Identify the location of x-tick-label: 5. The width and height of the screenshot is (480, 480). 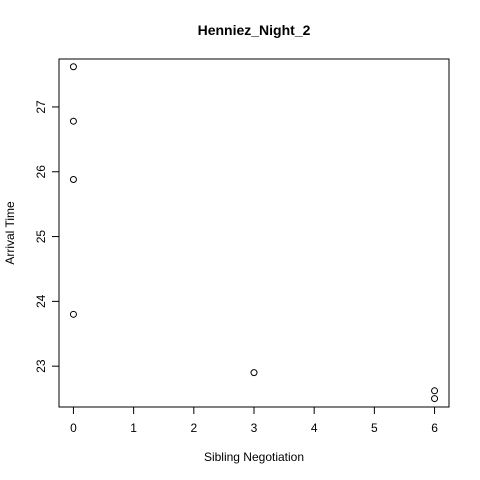
(374, 428).